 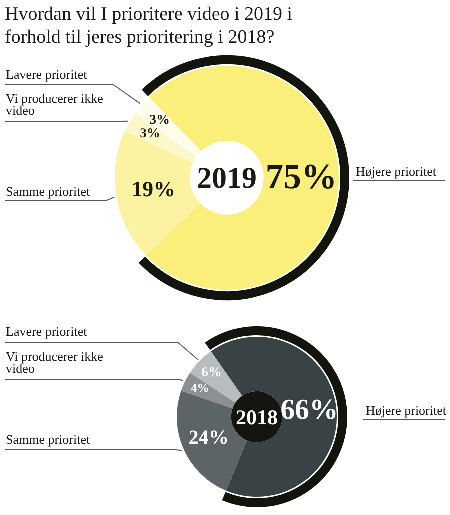 What do you see at coordinates (154, 189) in the screenshot?
I see `data-label: 19%` at bounding box center [154, 189].